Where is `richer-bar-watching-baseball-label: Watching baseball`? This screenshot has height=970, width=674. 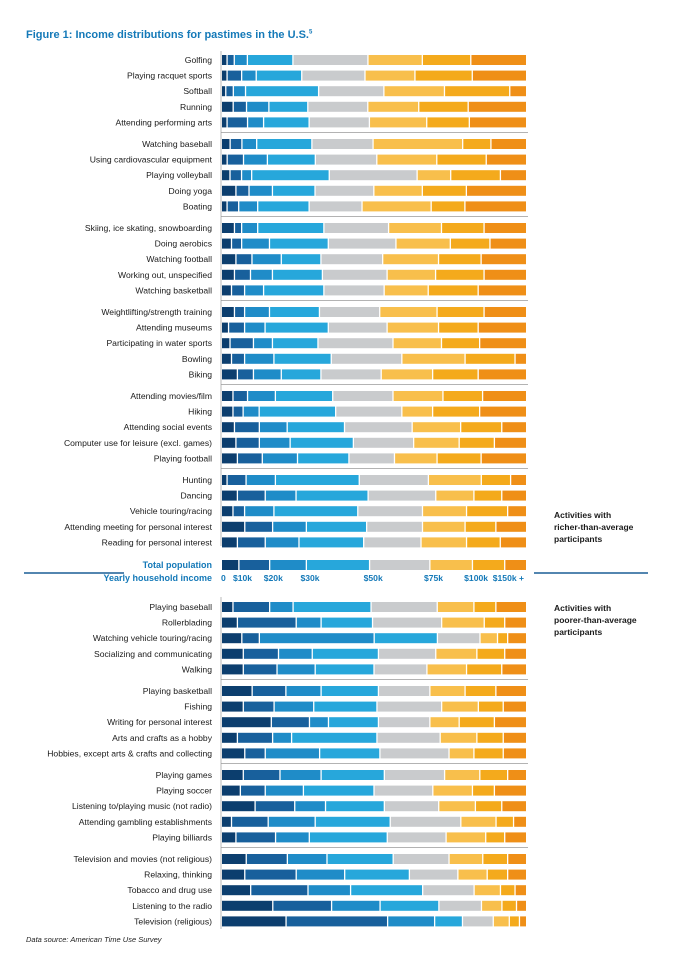
richer-bar-watching-baseball-label: Watching baseball is located at coordinates (177, 144).